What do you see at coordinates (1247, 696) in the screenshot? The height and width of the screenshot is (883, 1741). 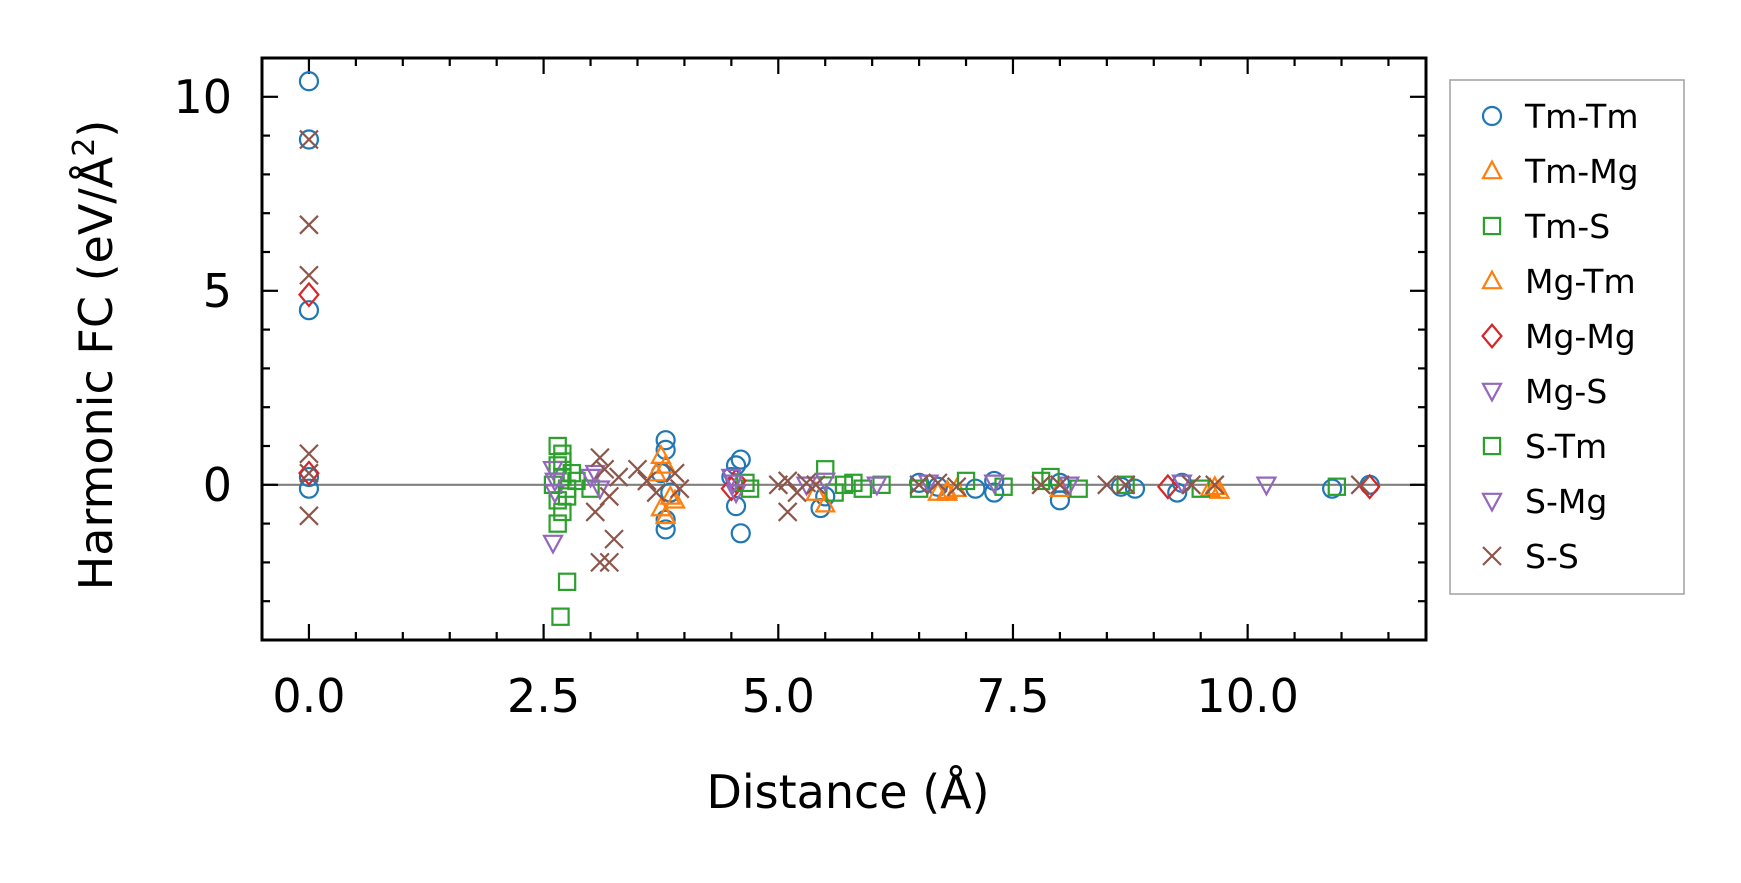 I see `x-tick-label: 10.0` at bounding box center [1247, 696].